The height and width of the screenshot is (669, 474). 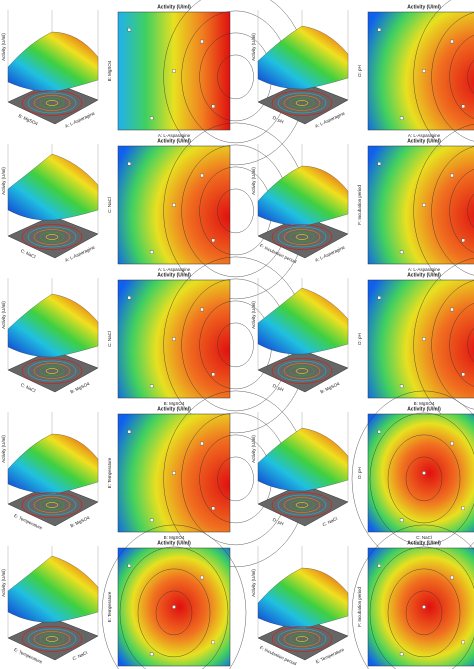 I want to click on surface-y-label: D: pH, so click(x=278, y=521).